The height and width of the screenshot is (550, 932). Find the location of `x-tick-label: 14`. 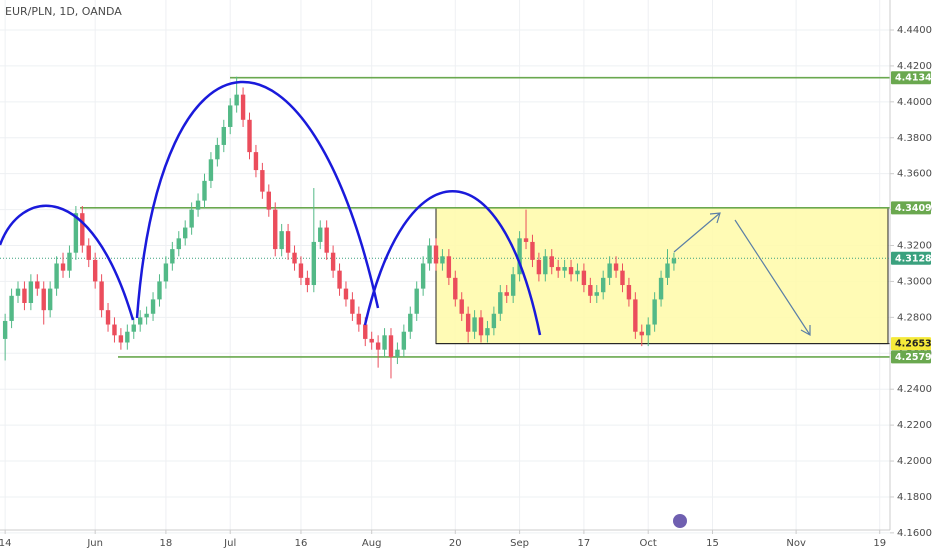

x-tick-label: 14 is located at coordinates (6, 543).